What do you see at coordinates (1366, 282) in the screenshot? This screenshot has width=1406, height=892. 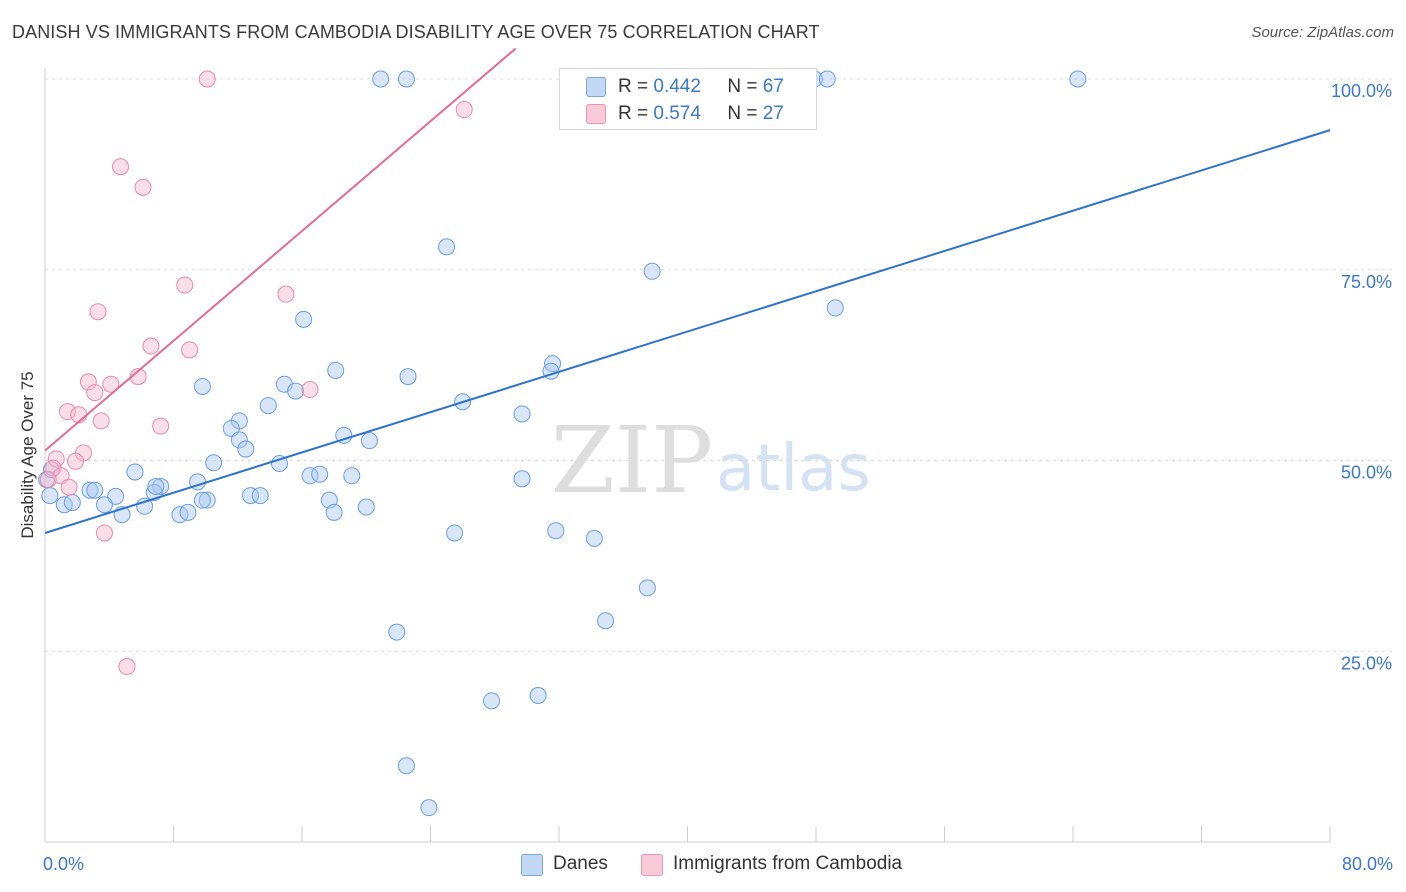 I see `y-tick-label: 75.0%` at bounding box center [1366, 282].